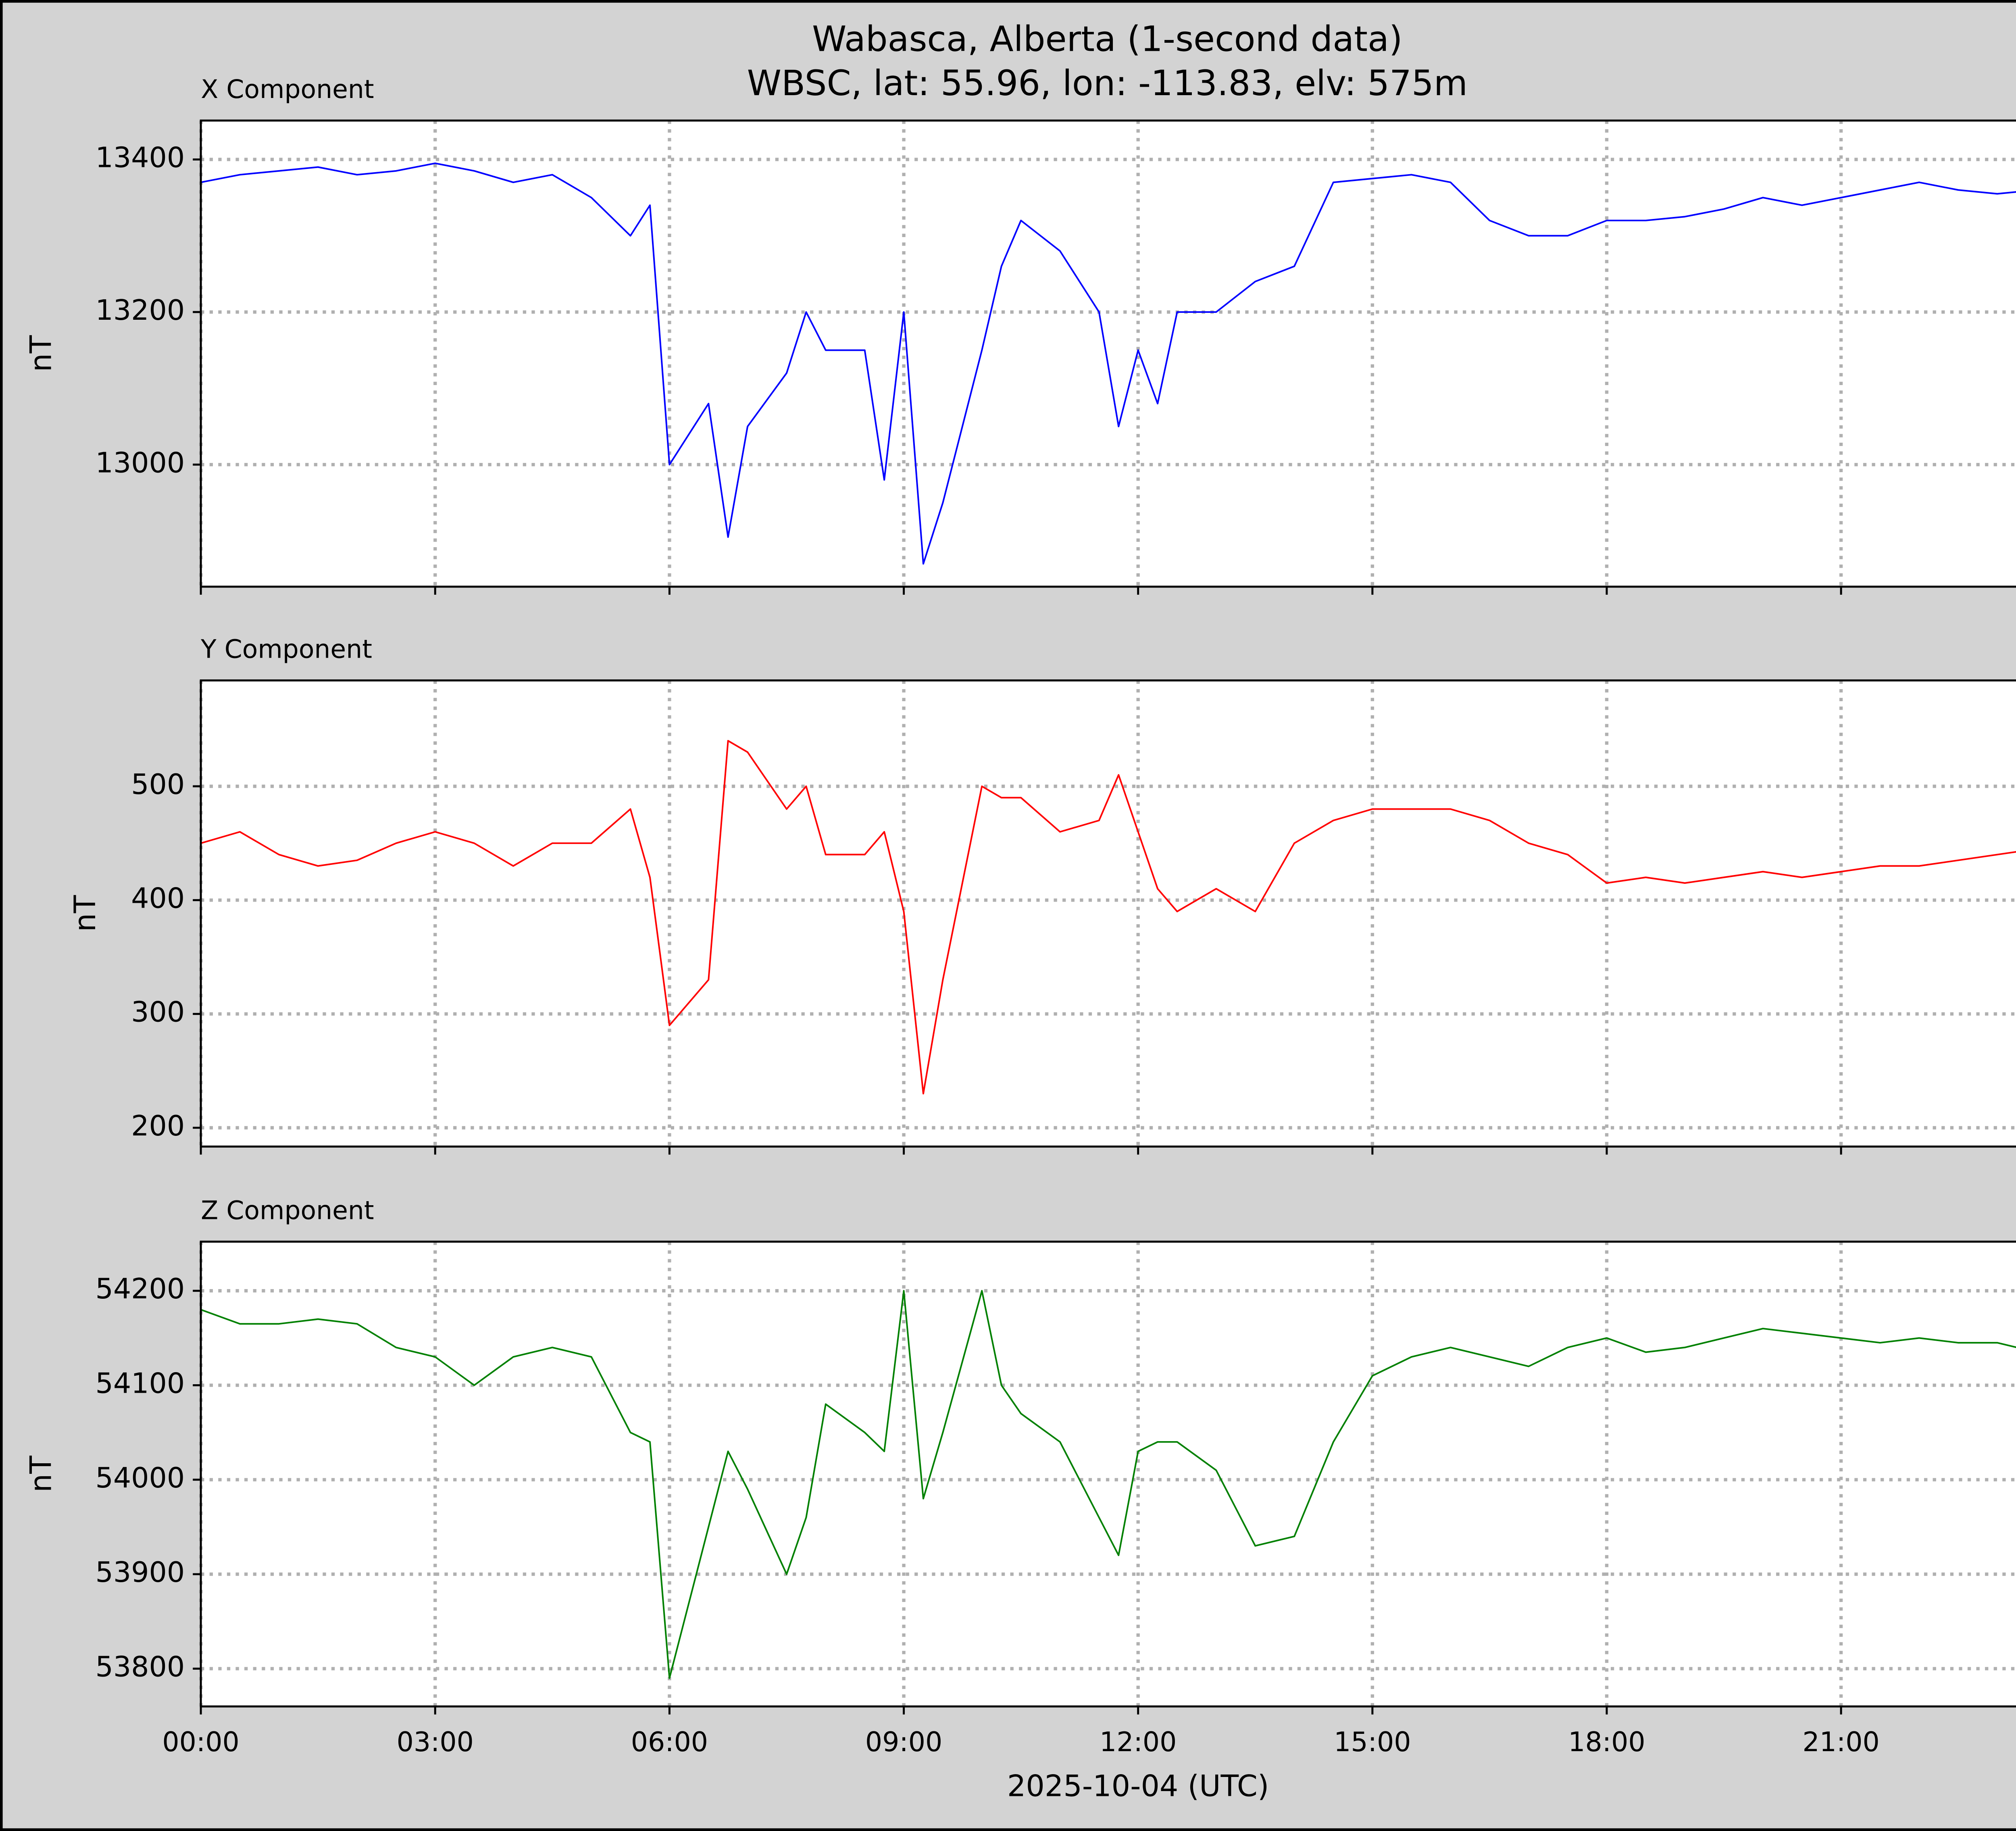 This screenshot has width=2016, height=1831. Describe the element at coordinates (1372, 1742) in the screenshot. I see `x-tick-label: 15:00` at that location.